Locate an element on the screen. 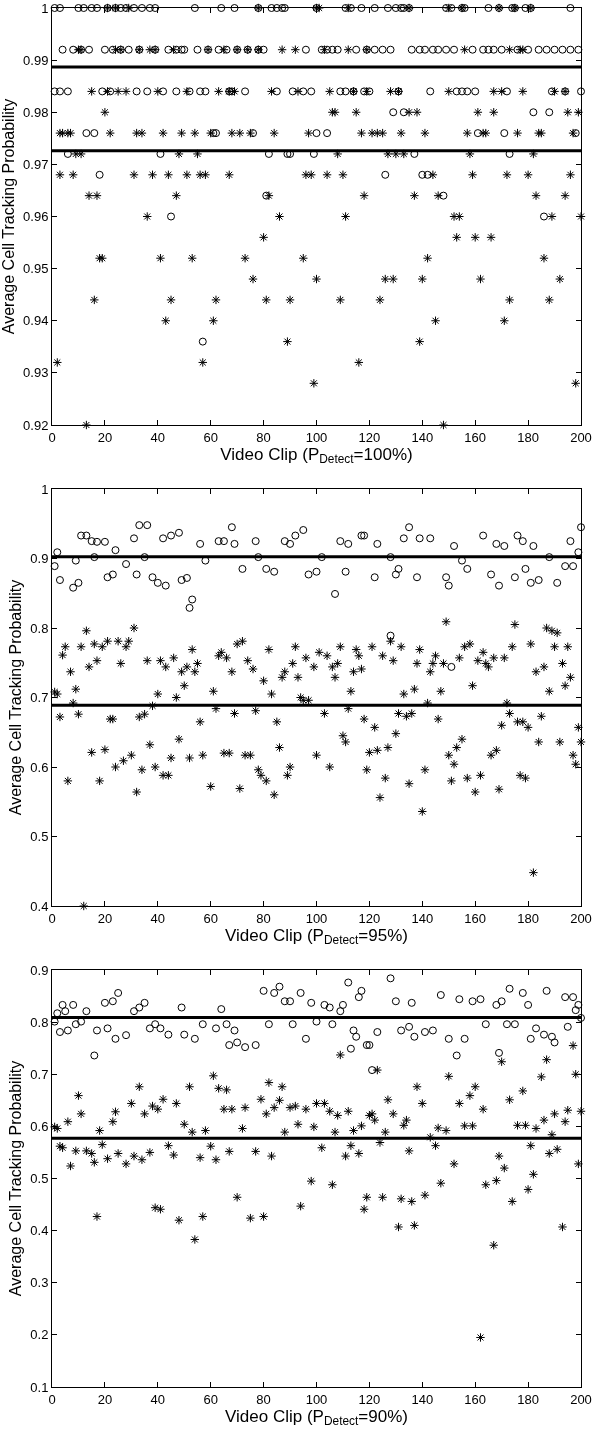  y-tick-label: 0.2 is located at coordinates (39, 1335).